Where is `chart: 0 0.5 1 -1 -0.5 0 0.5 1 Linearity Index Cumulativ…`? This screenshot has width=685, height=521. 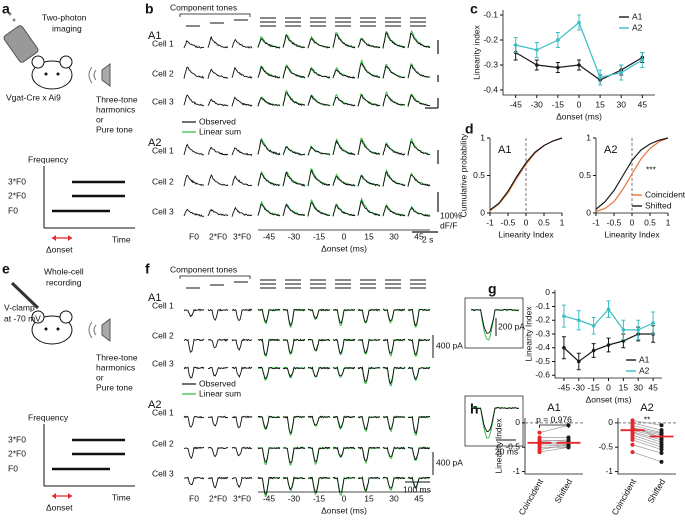 chart: 0 0.5 1 -1 -0.5 0 0.5 1 Linearity Index Cumulativ… is located at coordinates (511, 185).